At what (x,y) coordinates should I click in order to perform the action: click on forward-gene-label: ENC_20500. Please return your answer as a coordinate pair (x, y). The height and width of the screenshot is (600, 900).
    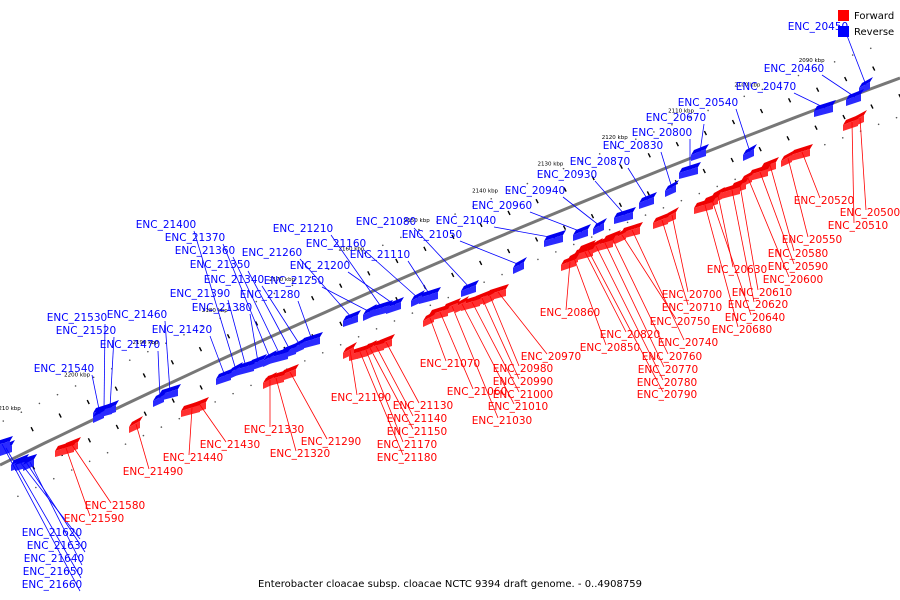
    Looking at the image, I should click on (870, 213).